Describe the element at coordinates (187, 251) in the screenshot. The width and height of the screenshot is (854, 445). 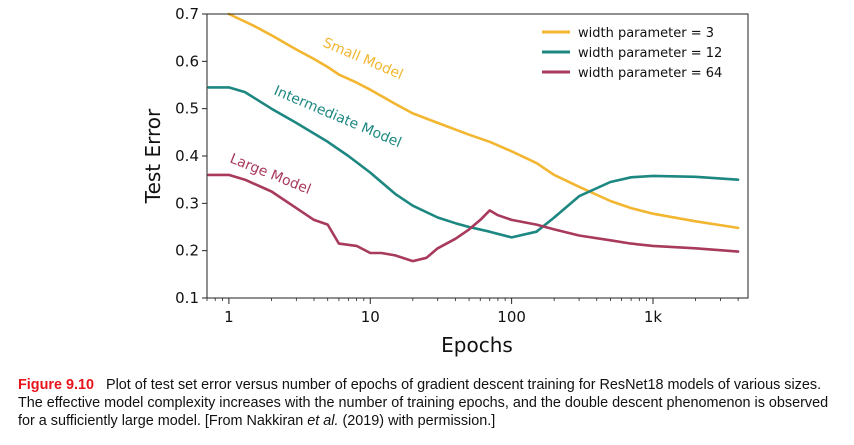
I see `y-tick-label-1: 0.2` at that location.